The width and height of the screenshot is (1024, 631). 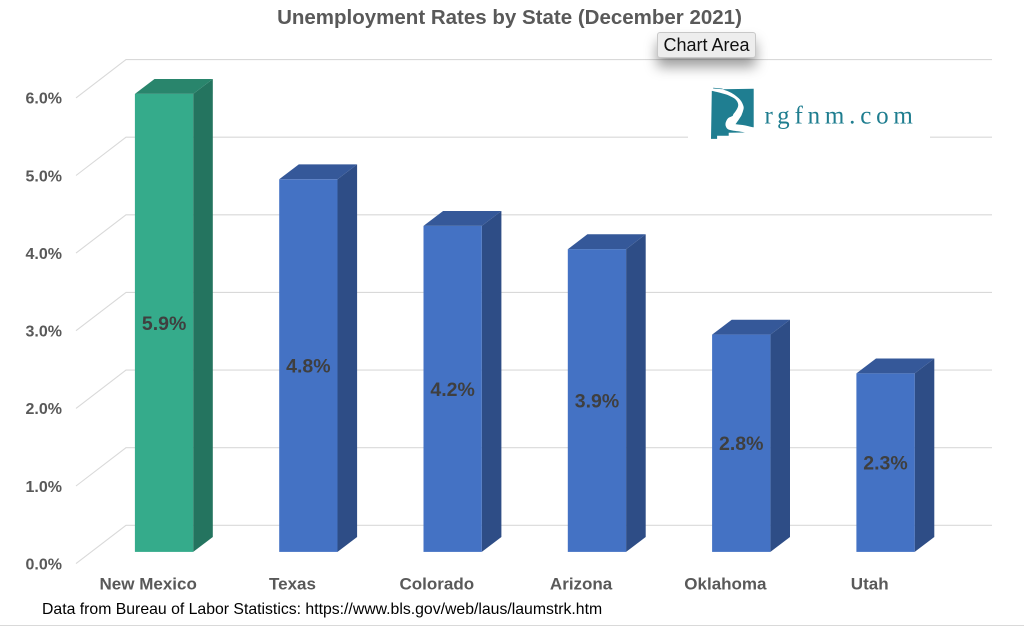 What do you see at coordinates (741, 444) in the screenshot?
I see `svg-text: 2.8%` at bounding box center [741, 444].